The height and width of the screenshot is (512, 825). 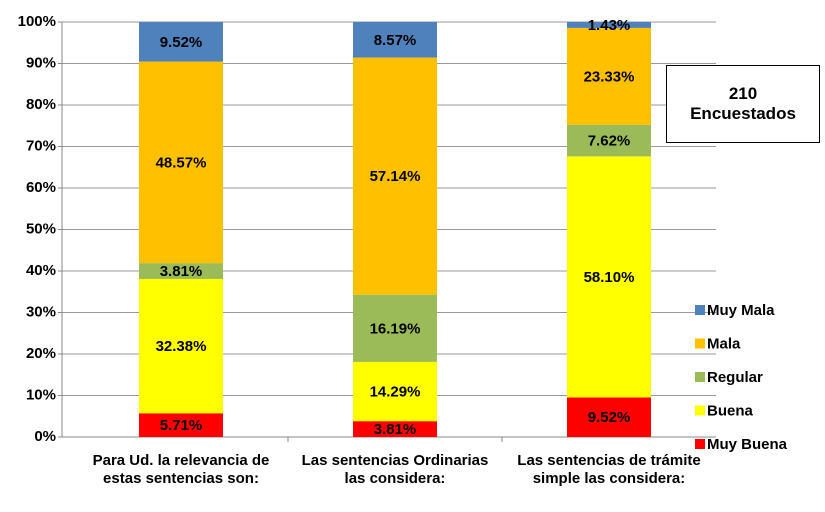 I want to click on data-label: 23.33%, so click(x=609, y=76).